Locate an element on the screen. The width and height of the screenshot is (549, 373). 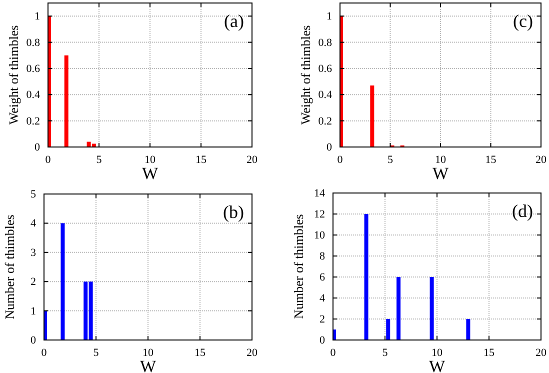
y-tick-label: 14 is located at coordinates (320, 194).